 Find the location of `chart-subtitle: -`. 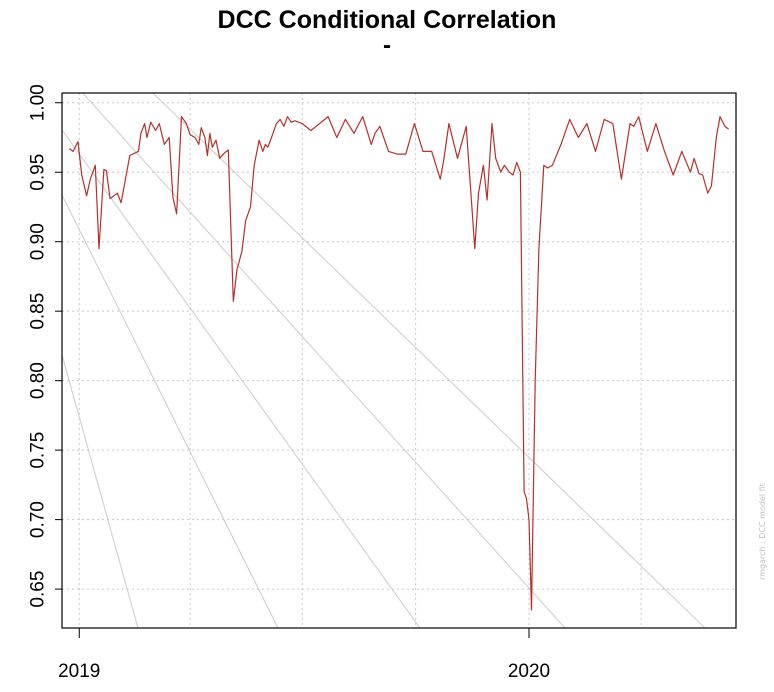

chart-subtitle: - is located at coordinates (387, 45).